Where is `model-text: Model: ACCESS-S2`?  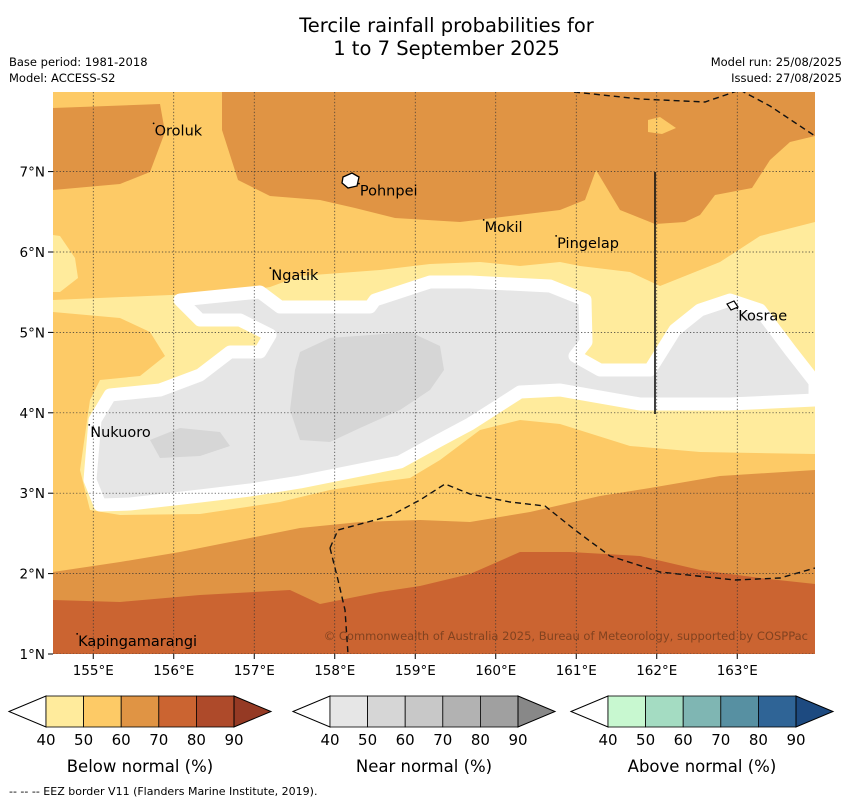
model-text: Model: ACCESS-S2 is located at coordinates (62, 78).